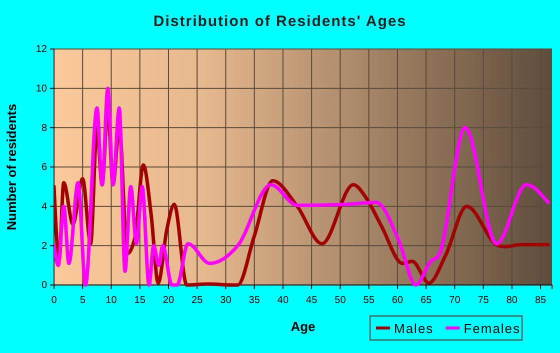 Image resolution: width=560 pixels, height=353 pixels. Describe the element at coordinates (54, 300) in the screenshot. I see `x-tick-label: 0` at that location.